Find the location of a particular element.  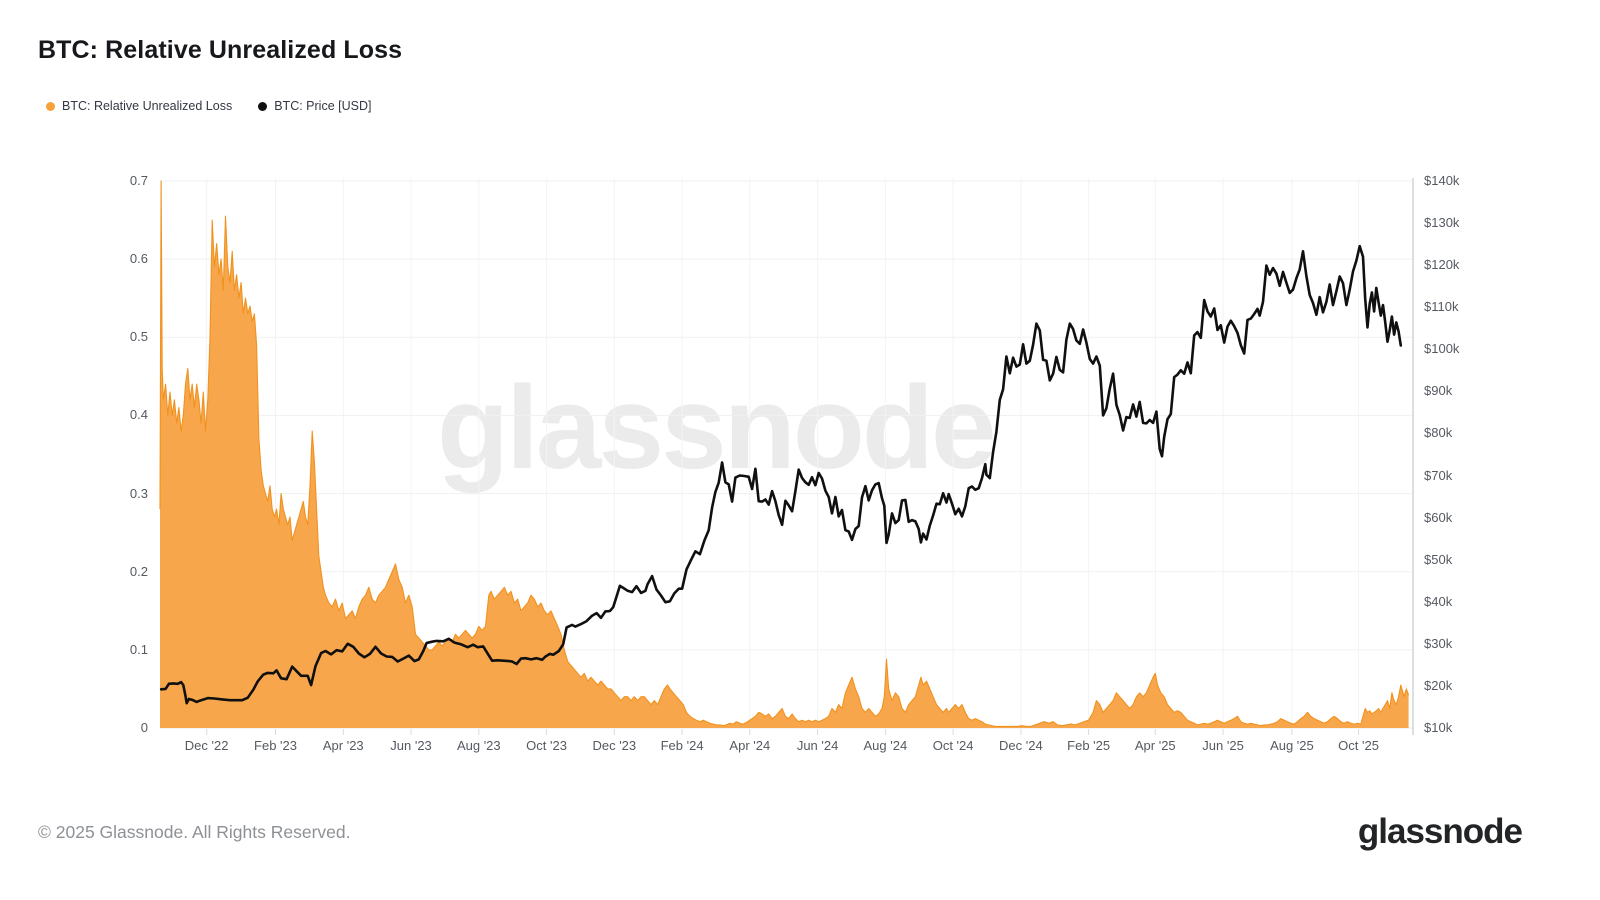

y-right-tick-label: $60k is located at coordinates (1438, 517).